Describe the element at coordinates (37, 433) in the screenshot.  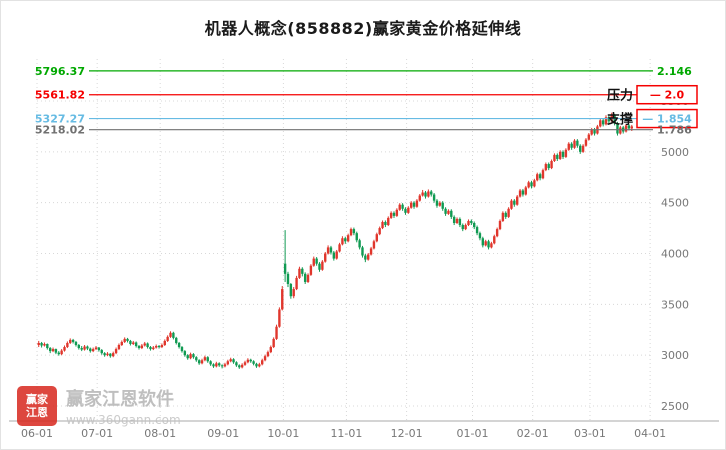
I see `x-axis-tick-label: 06-01` at that location.